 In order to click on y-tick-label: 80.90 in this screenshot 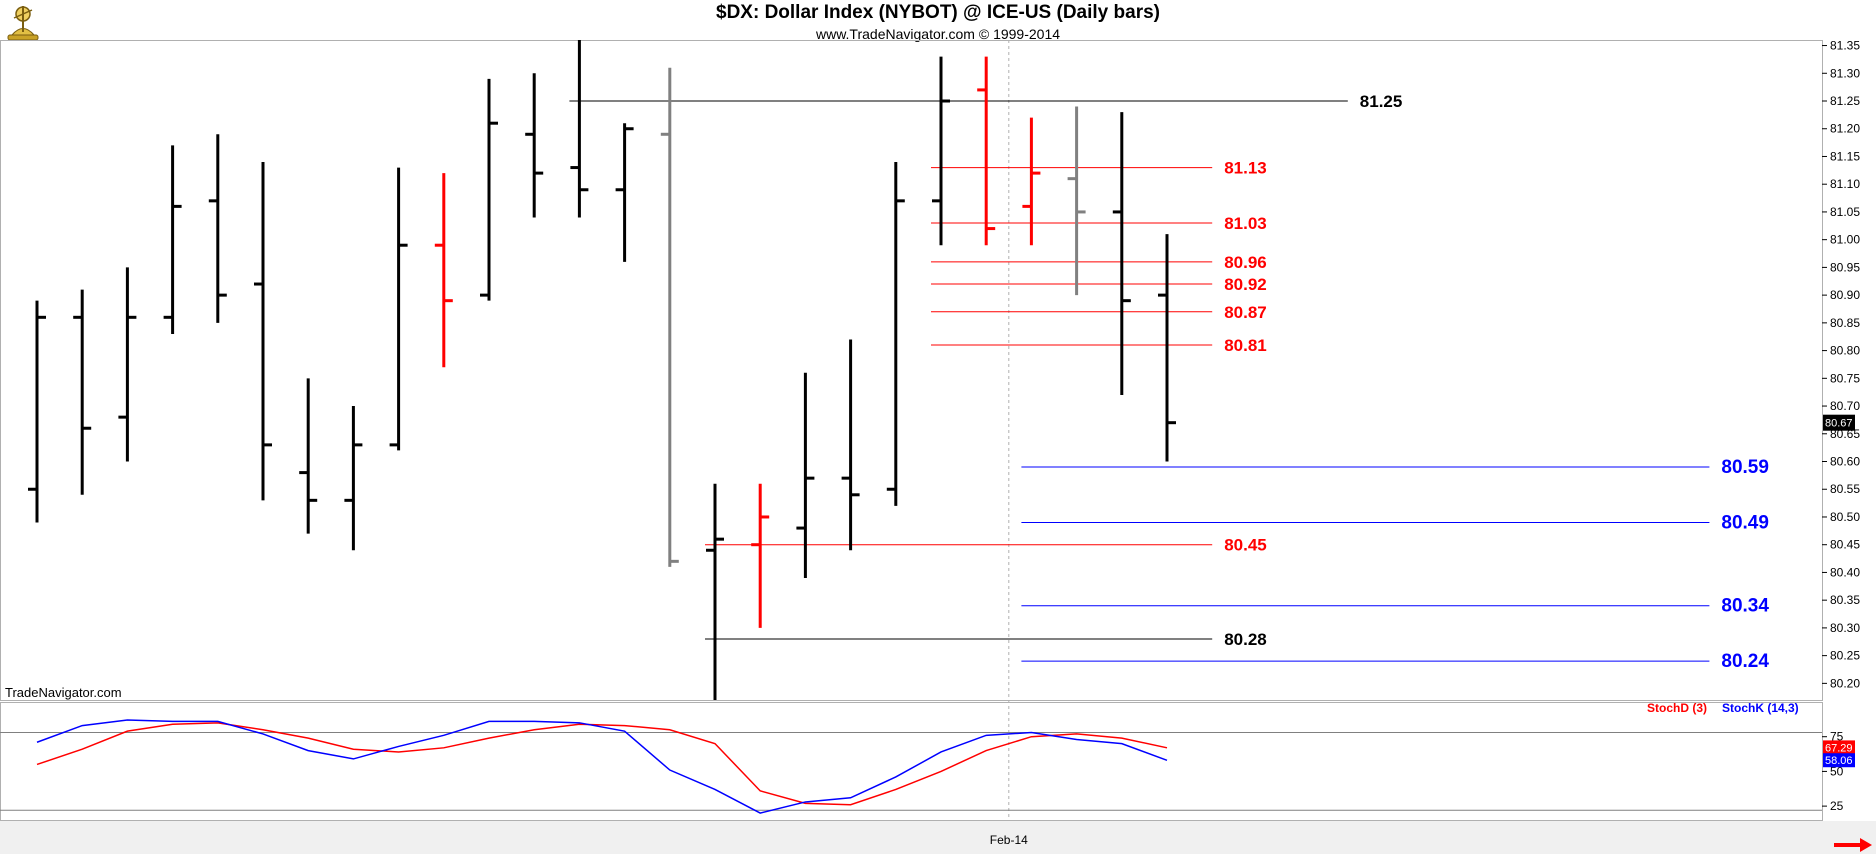, I will do `click(1845, 295)`.